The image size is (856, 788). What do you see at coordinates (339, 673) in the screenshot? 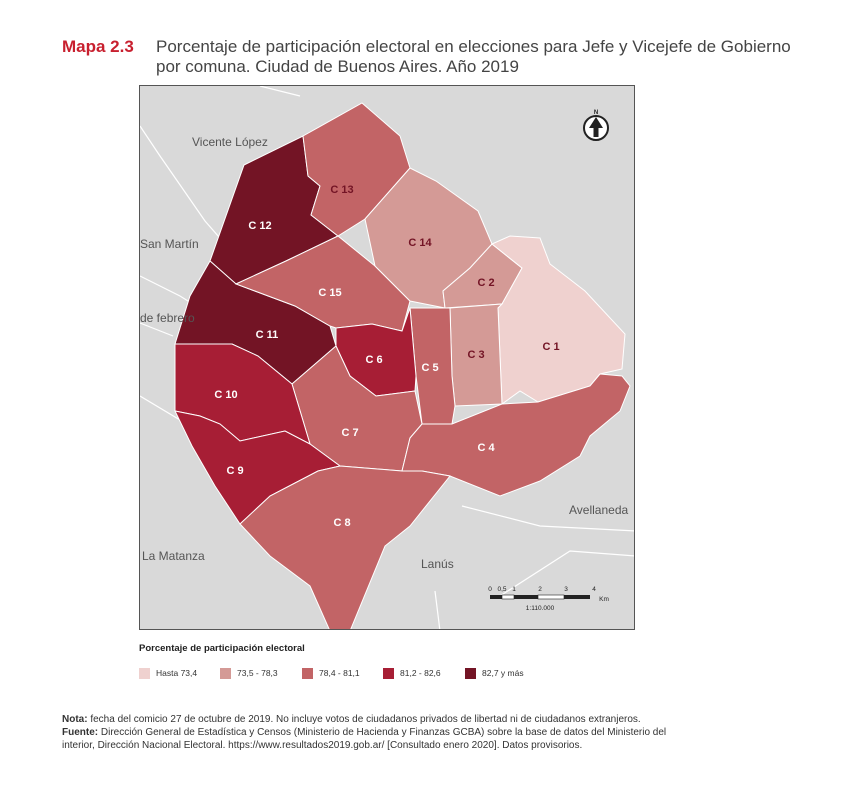
I see `legend-label-3: 78,4 - 81,1` at bounding box center [339, 673].